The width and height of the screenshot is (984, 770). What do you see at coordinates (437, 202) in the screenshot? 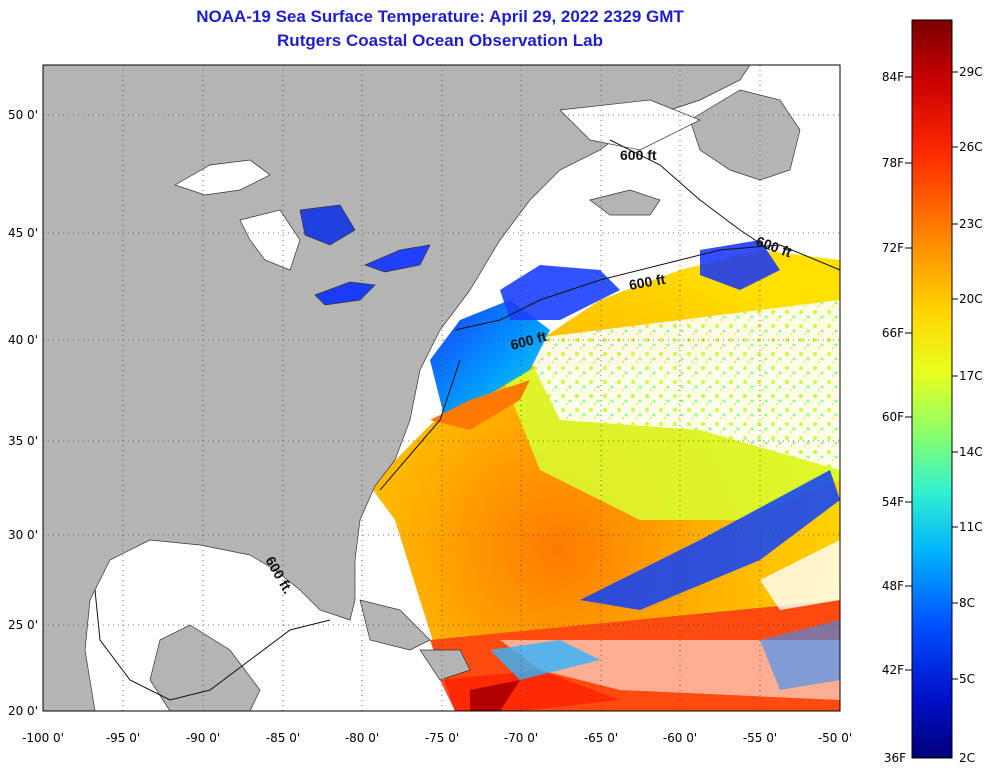
I see `inland-waters` at bounding box center [437, 202].